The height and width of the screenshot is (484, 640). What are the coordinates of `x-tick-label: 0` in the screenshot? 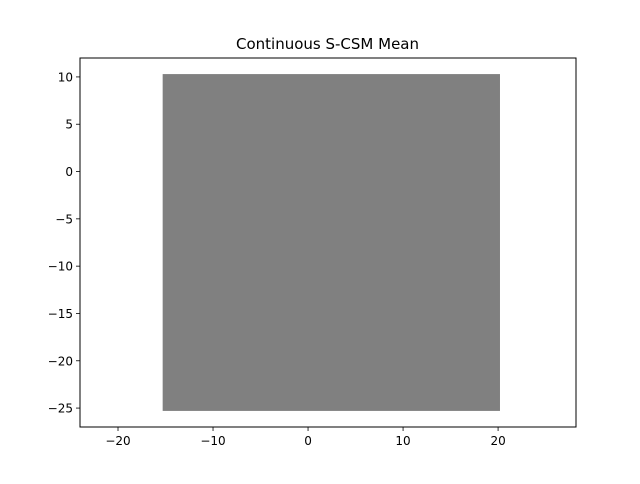 It's located at (308, 441).